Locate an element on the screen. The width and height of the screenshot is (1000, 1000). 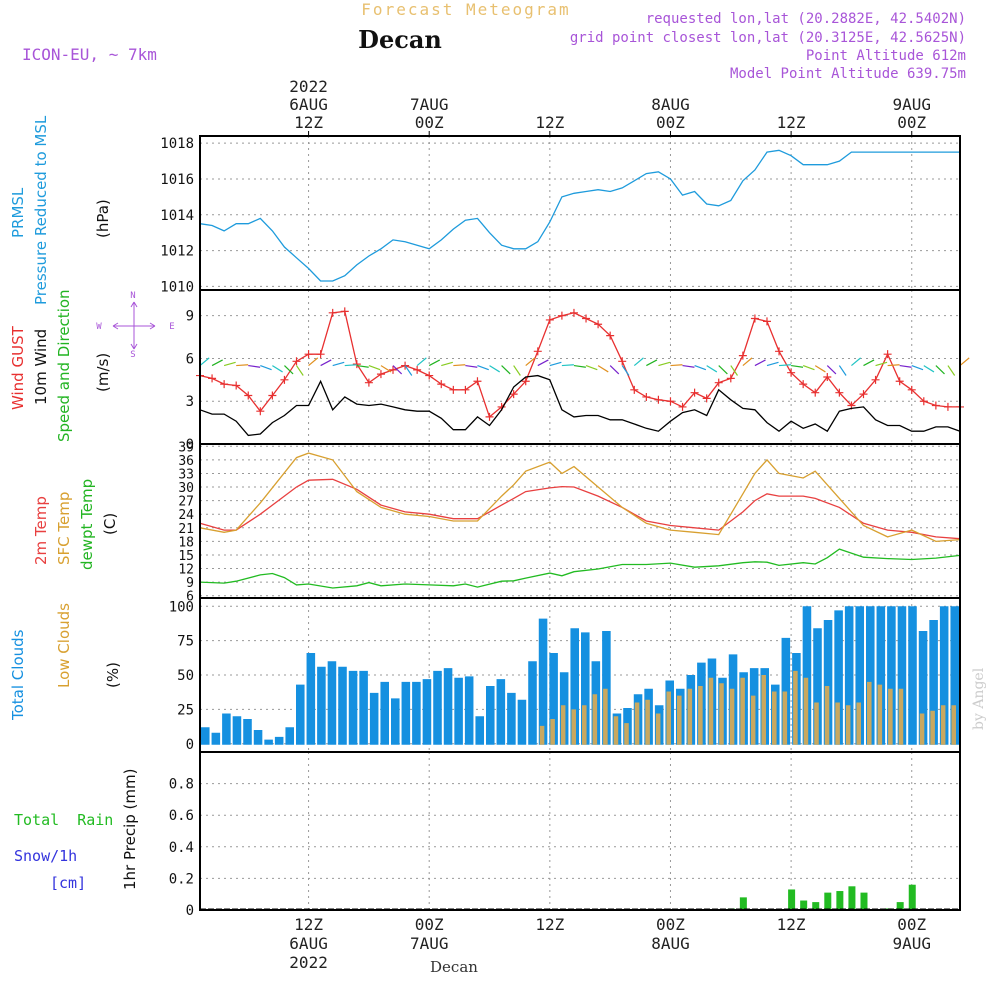
y-tick-label: 50 is located at coordinates (185, 676).